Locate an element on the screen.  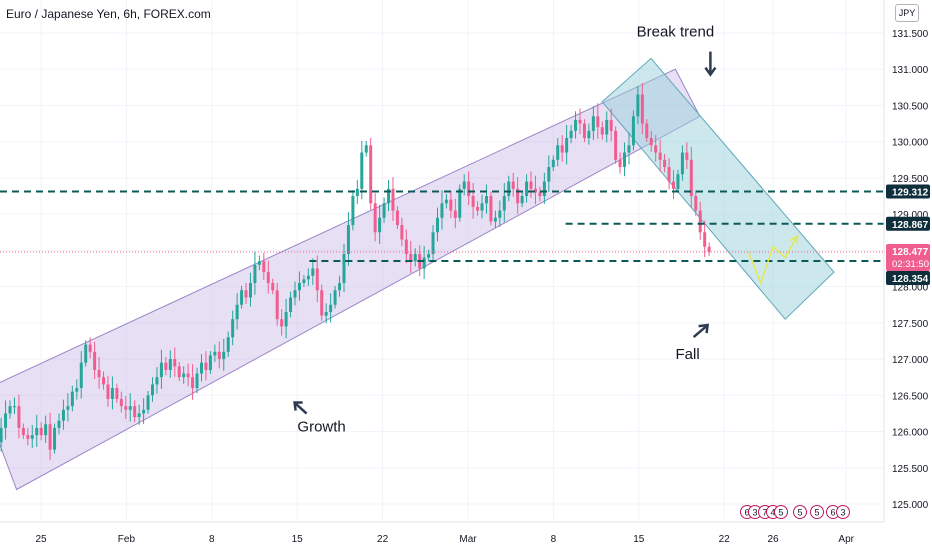
fall-channel is located at coordinates (718, 188).